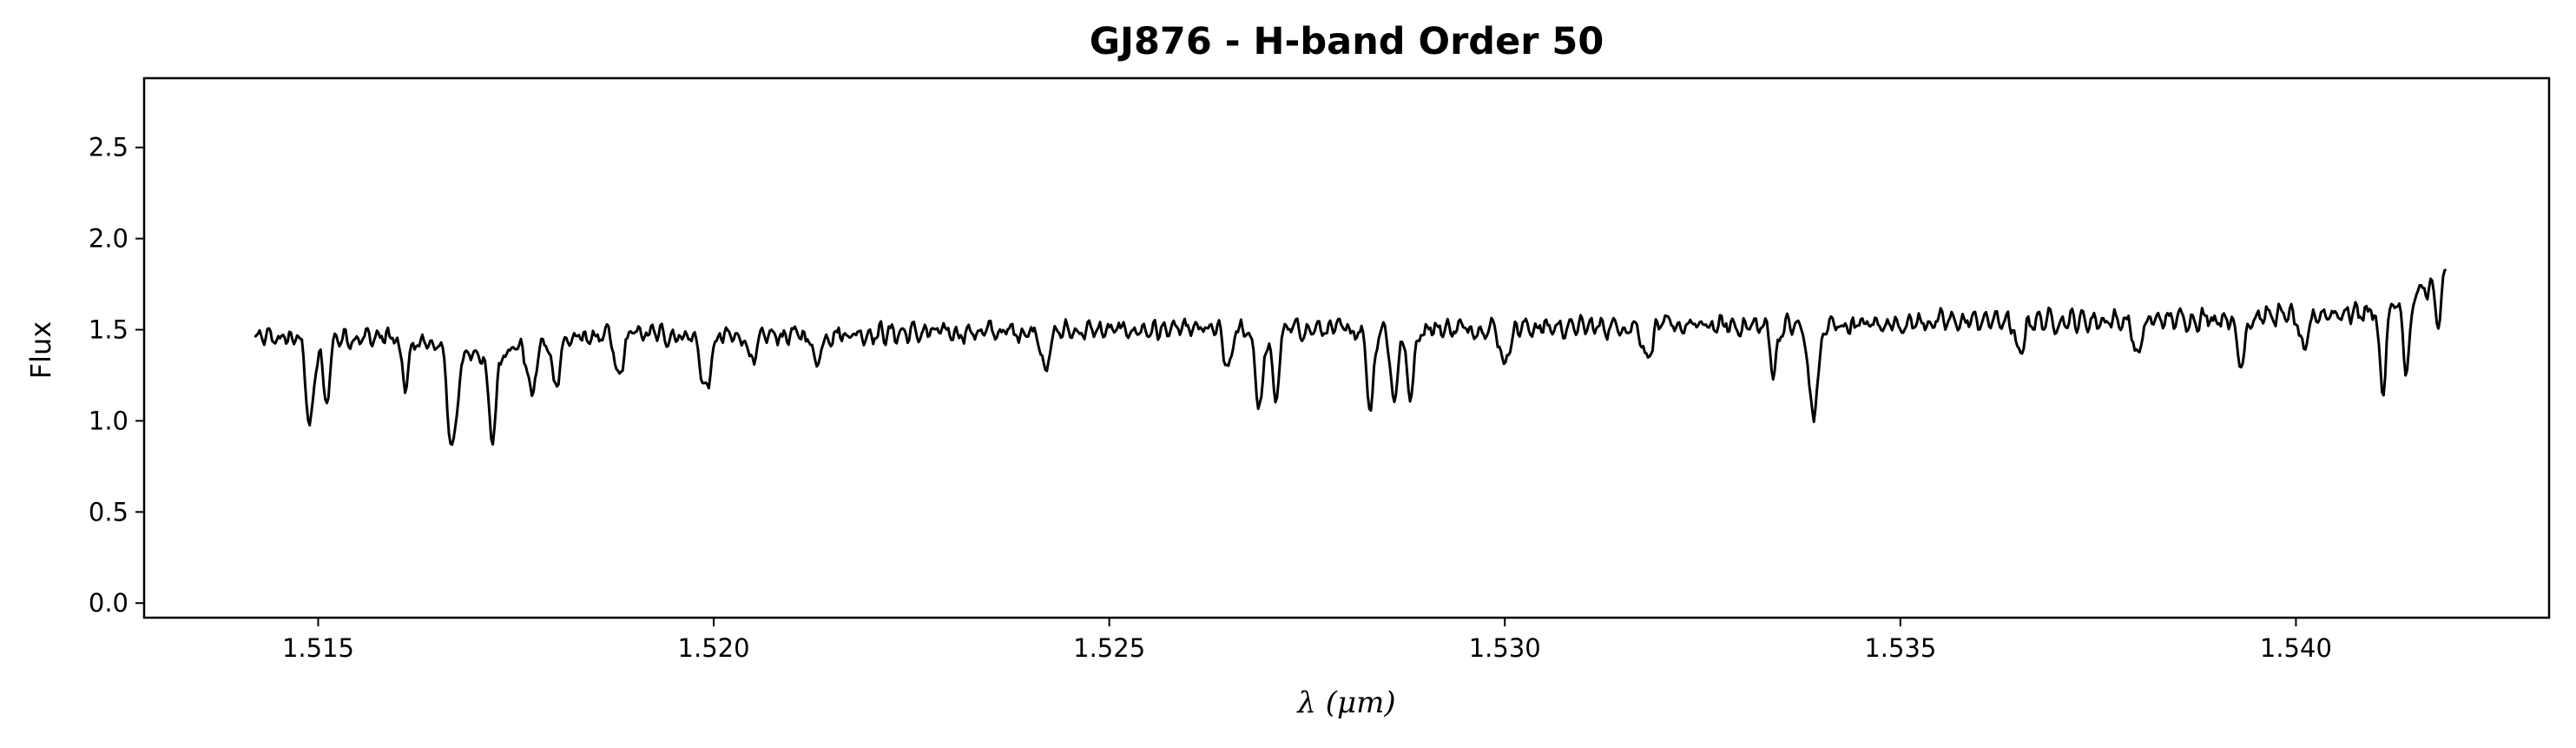 Image resolution: width=2576 pixels, height=748 pixels. Describe the element at coordinates (108, 147) in the screenshot. I see `y-tick-label: 2.5` at that location.